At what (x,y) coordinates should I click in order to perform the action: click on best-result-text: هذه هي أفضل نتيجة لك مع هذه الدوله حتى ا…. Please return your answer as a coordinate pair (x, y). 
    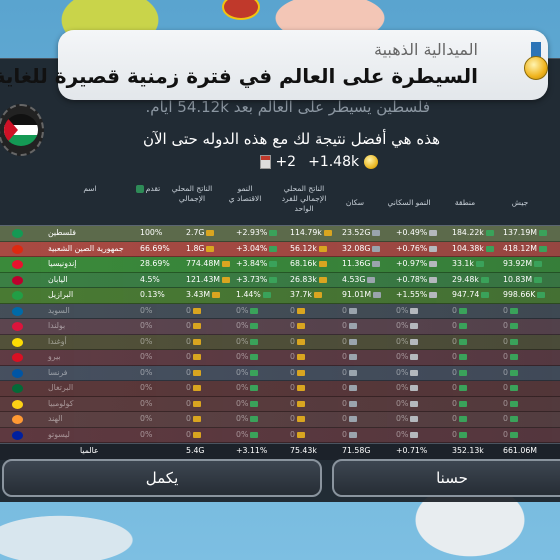
    Looking at the image, I should click on (291, 139).